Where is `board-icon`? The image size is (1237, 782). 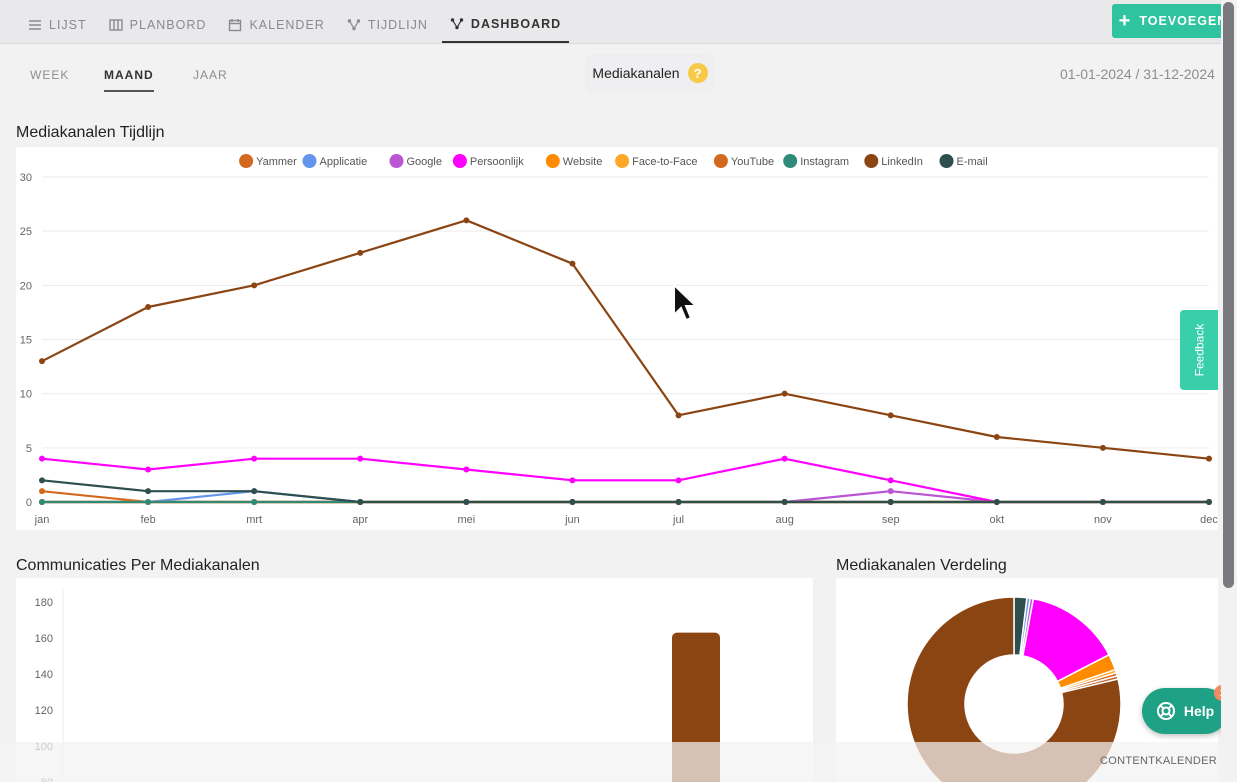
board-icon is located at coordinates (115, 25).